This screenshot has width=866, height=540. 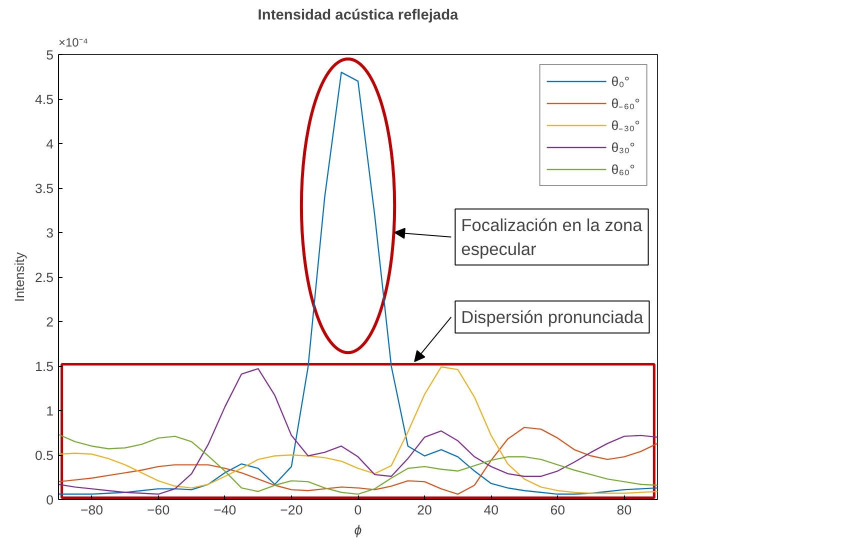 What do you see at coordinates (50, 411) in the screenshot?
I see `y-tick-label: 1` at bounding box center [50, 411].